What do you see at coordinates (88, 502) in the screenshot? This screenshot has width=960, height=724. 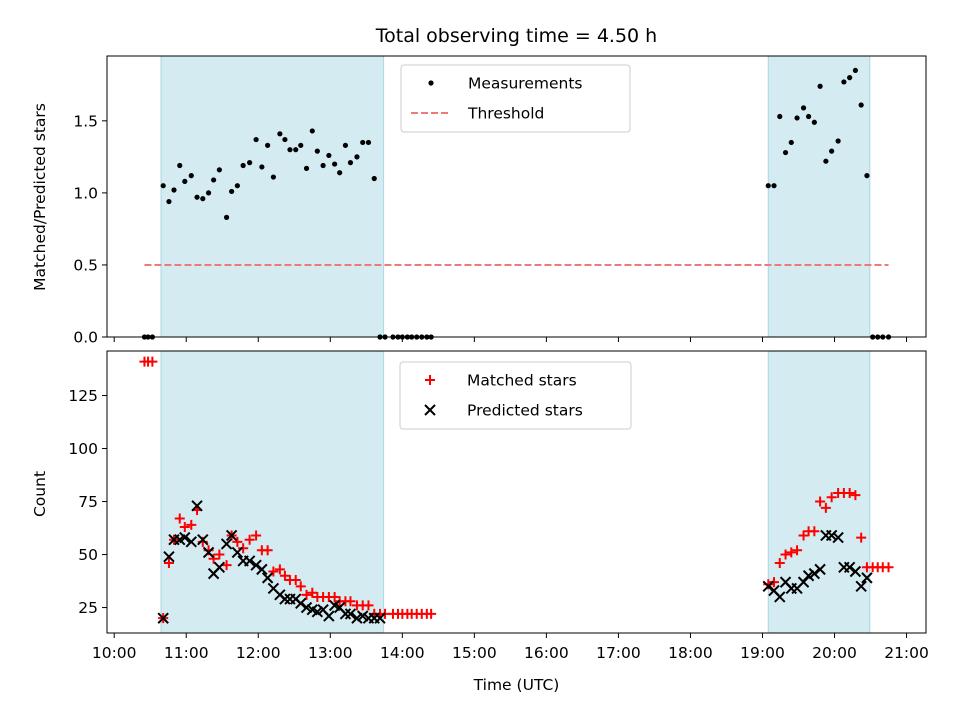 I see `bottom-y-tick-label: 75` at bounding box center [88, 502].